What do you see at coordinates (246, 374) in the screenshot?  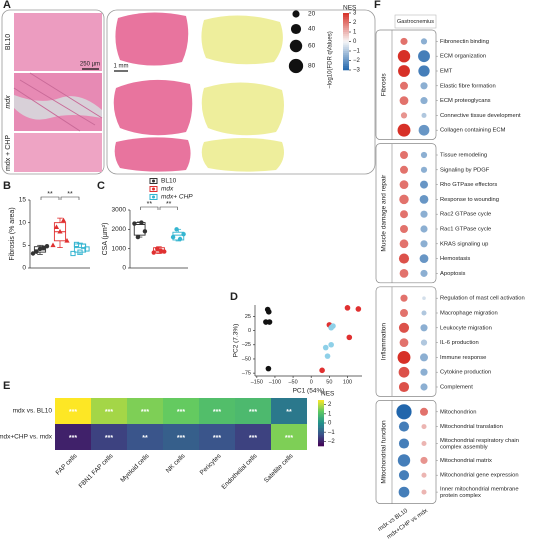 I see `y-tick-label: –75` at bounding box center [246, 374].